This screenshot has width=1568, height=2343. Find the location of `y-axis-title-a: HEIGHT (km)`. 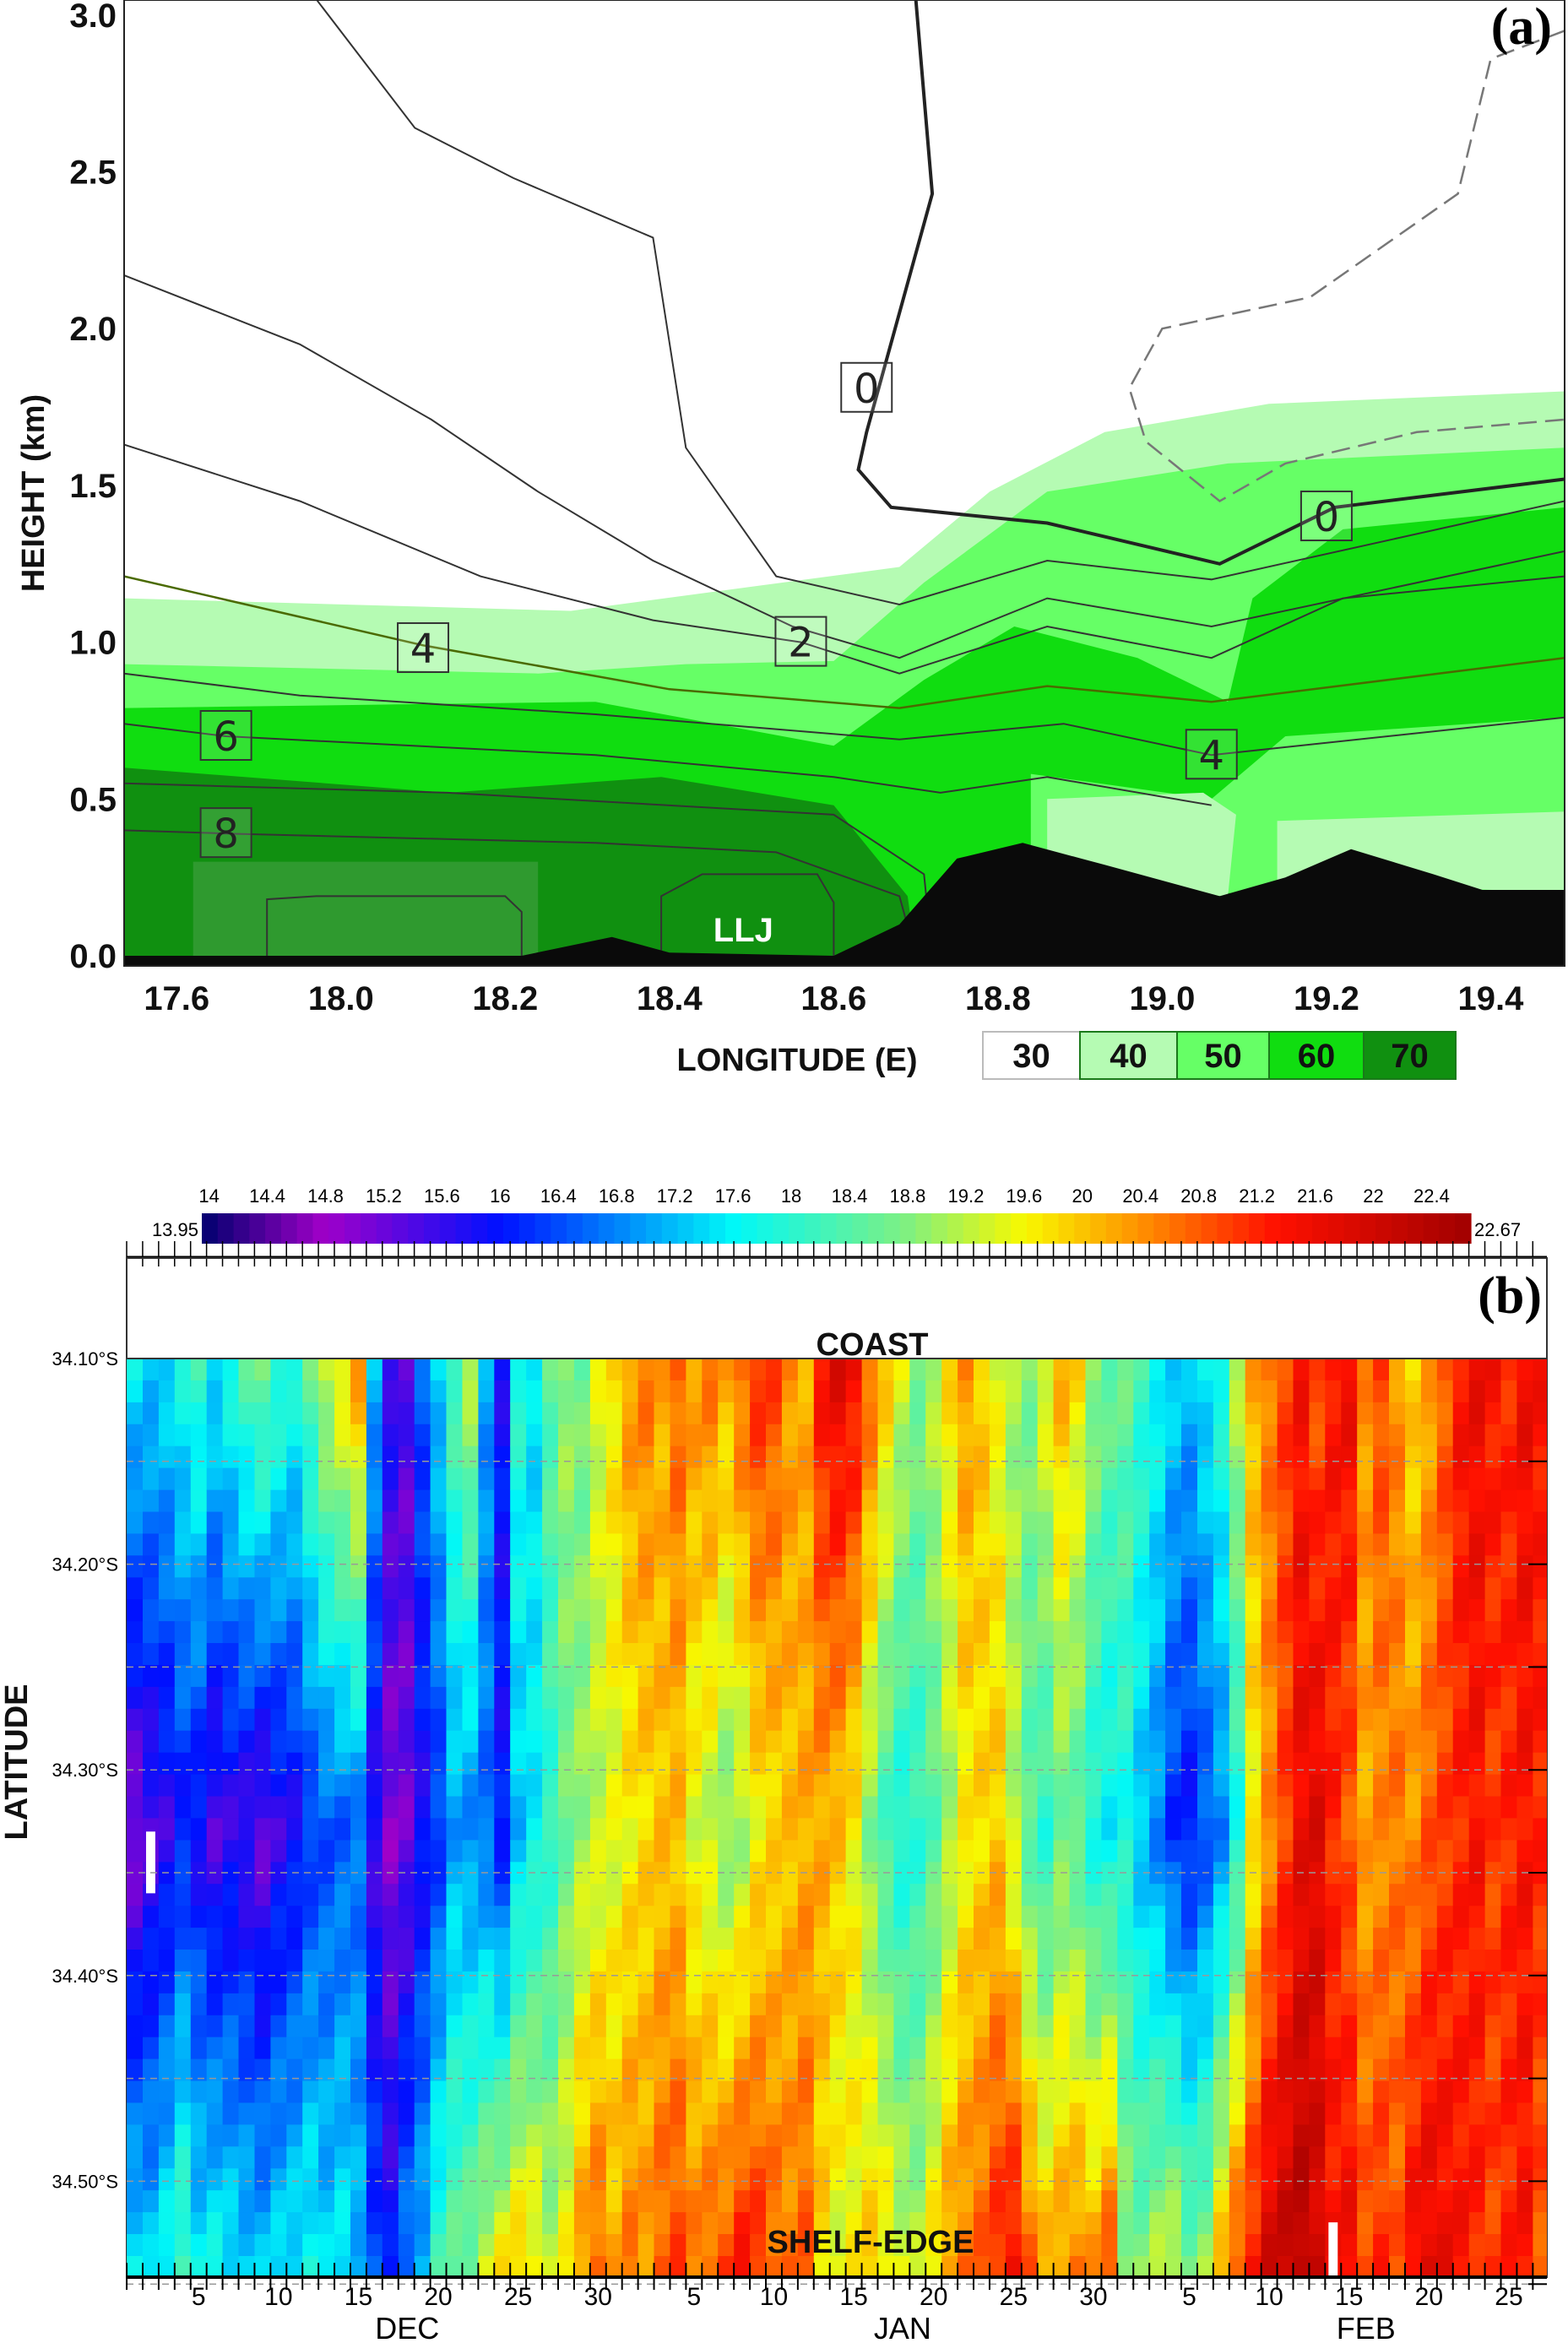

y-axis-title-a: HEIGHT (km) is located at coordinates (34, 493).